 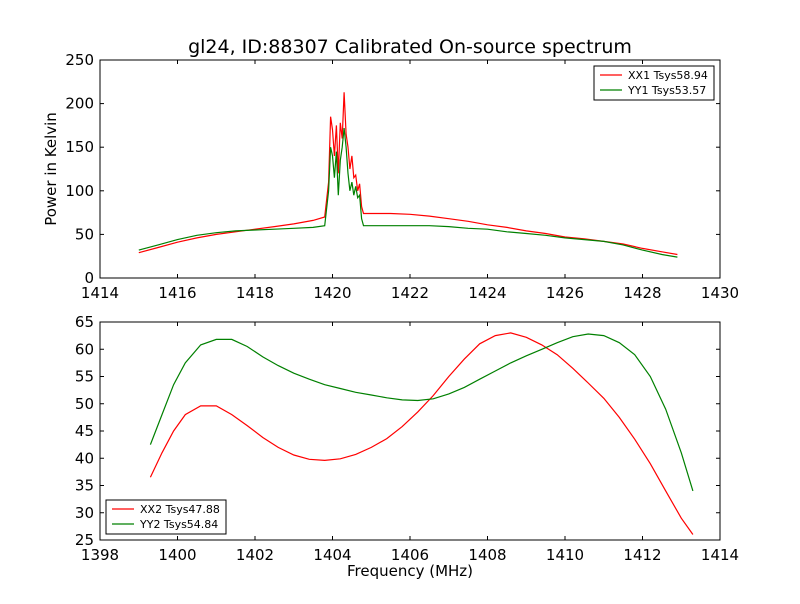 What do you see at coordinates (177, 555) in the screenshot?
I see `x-tick-label: 1400` at bounding box center [177, 555].